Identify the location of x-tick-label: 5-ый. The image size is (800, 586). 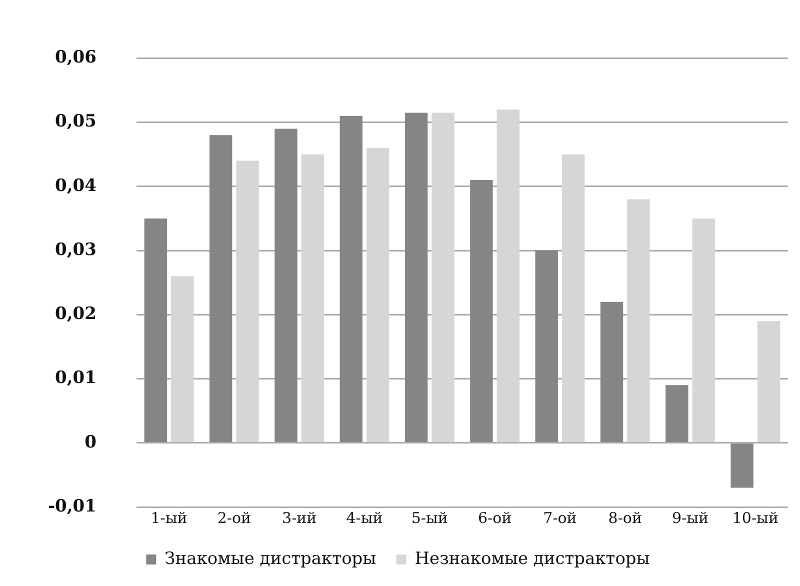
(429, 517).